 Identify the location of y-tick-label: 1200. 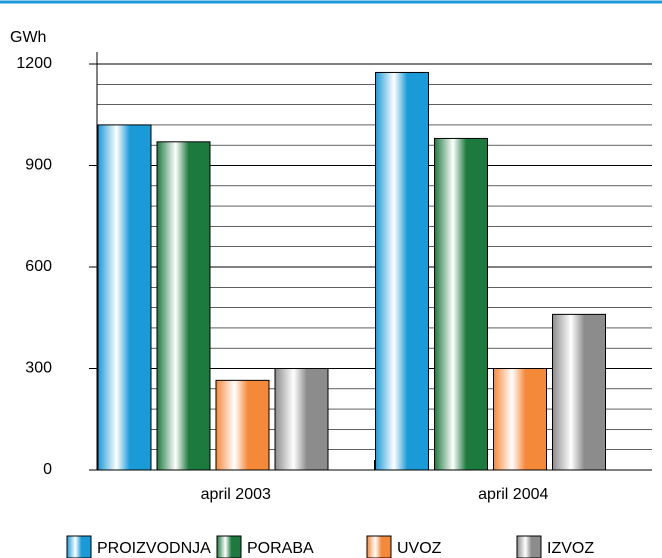
(34, 63).